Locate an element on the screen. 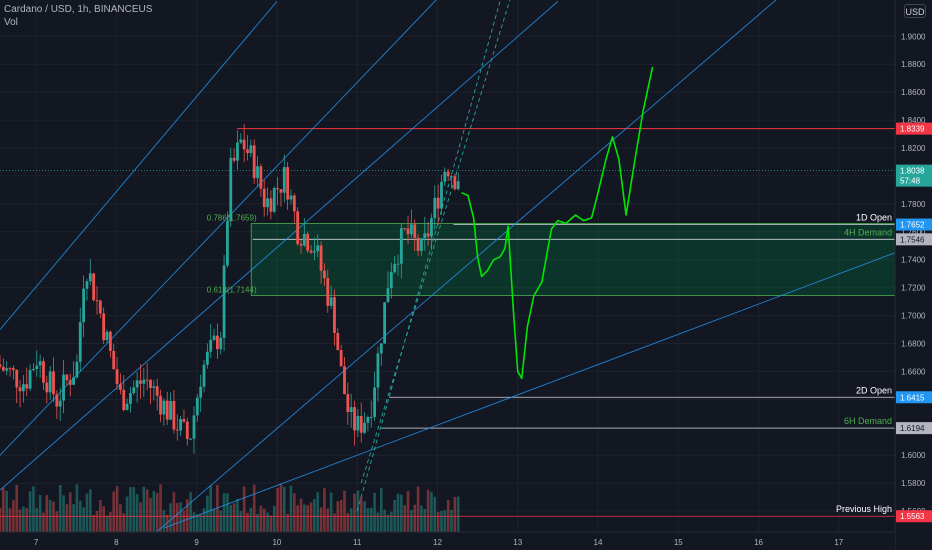  currency-button: USD is located at coordinates (915, 11).